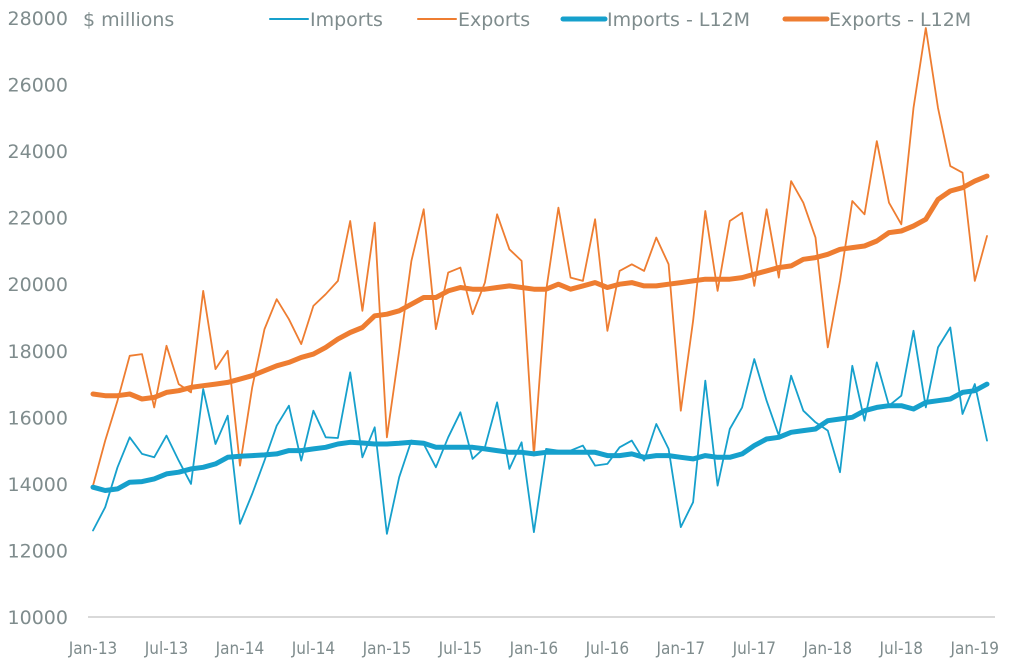 This screenshot has width=1010, height=666. I want to click on y-tick-label: 16000, so click(38, 418).